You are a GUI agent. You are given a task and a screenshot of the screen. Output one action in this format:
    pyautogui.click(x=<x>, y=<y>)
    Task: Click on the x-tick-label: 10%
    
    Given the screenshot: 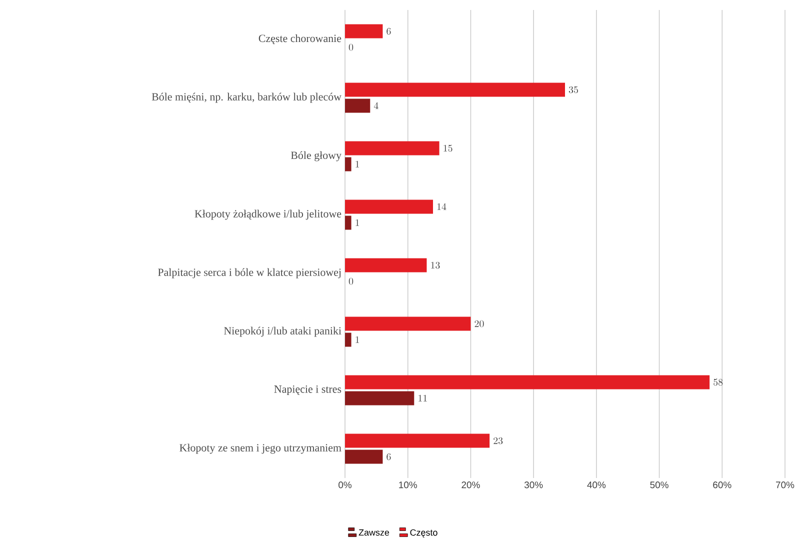 What is the action you would take?
    pyautogui.click(x=408, y=484)
    